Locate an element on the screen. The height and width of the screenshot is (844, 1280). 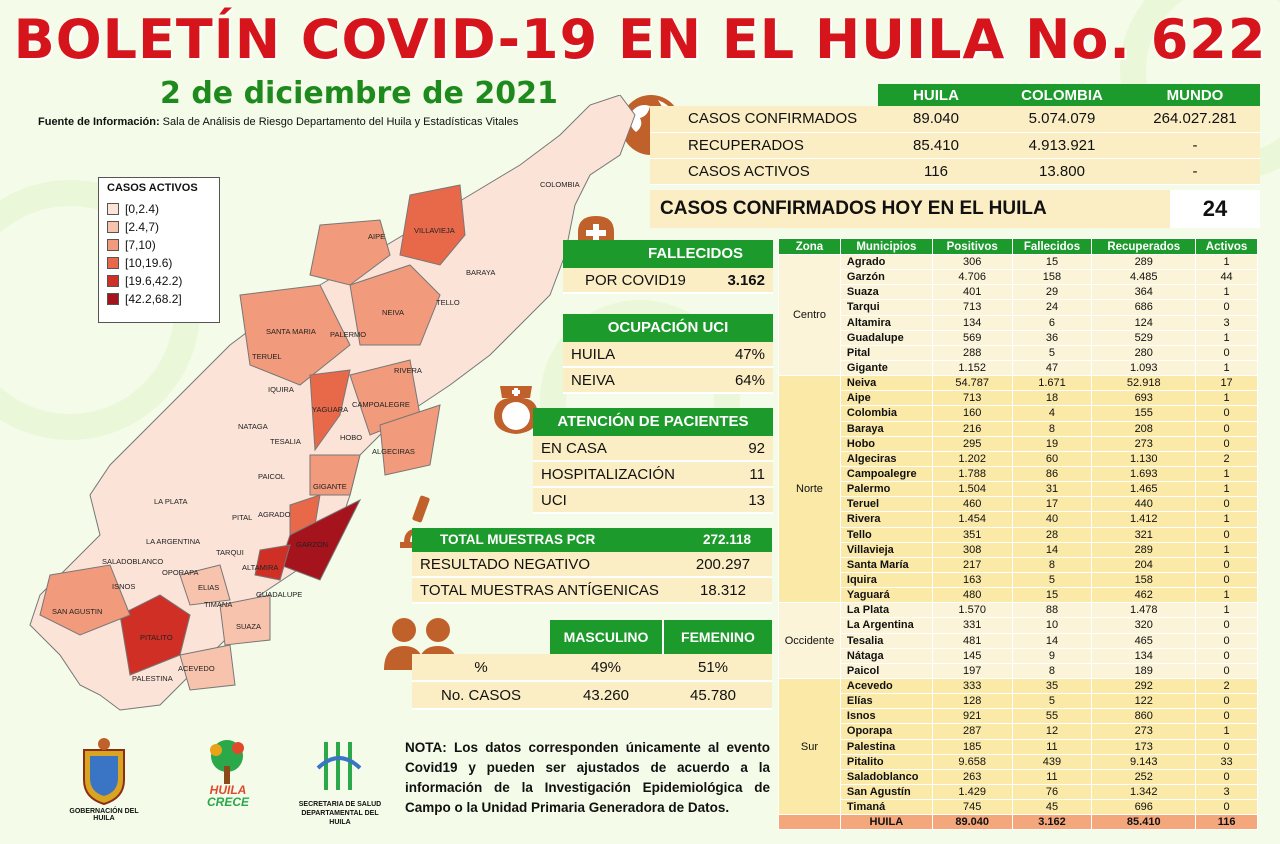
municipality-name: Guadalupe is located at coordinates (886, 337).